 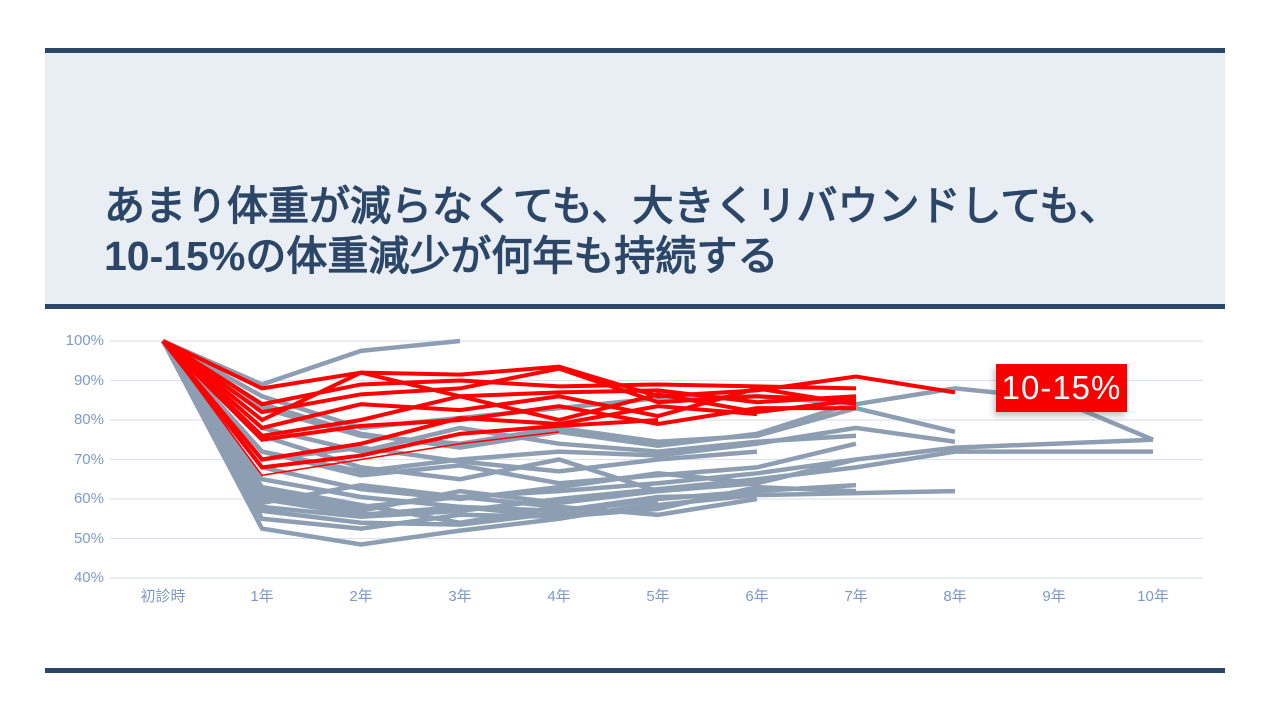 I want to click on y-axis-tick-label: 90%, so click(x=88, y=380).